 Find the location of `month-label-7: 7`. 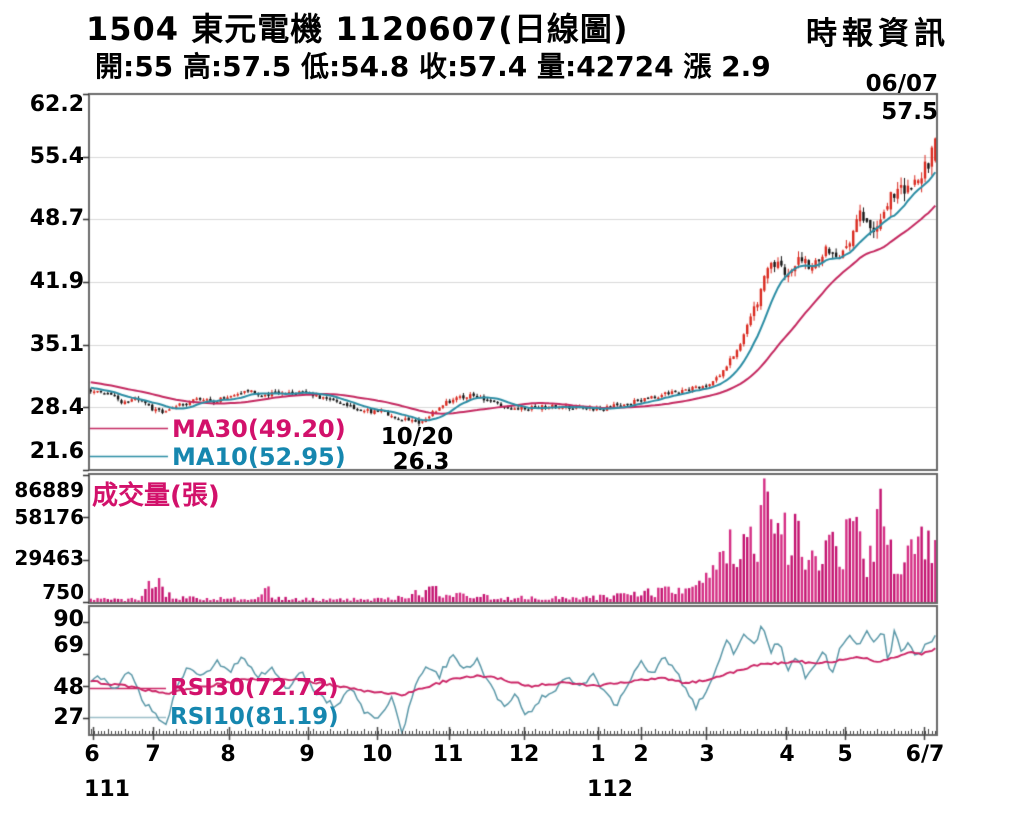

month-label-7: 7 is located at coordinates (153, 754).